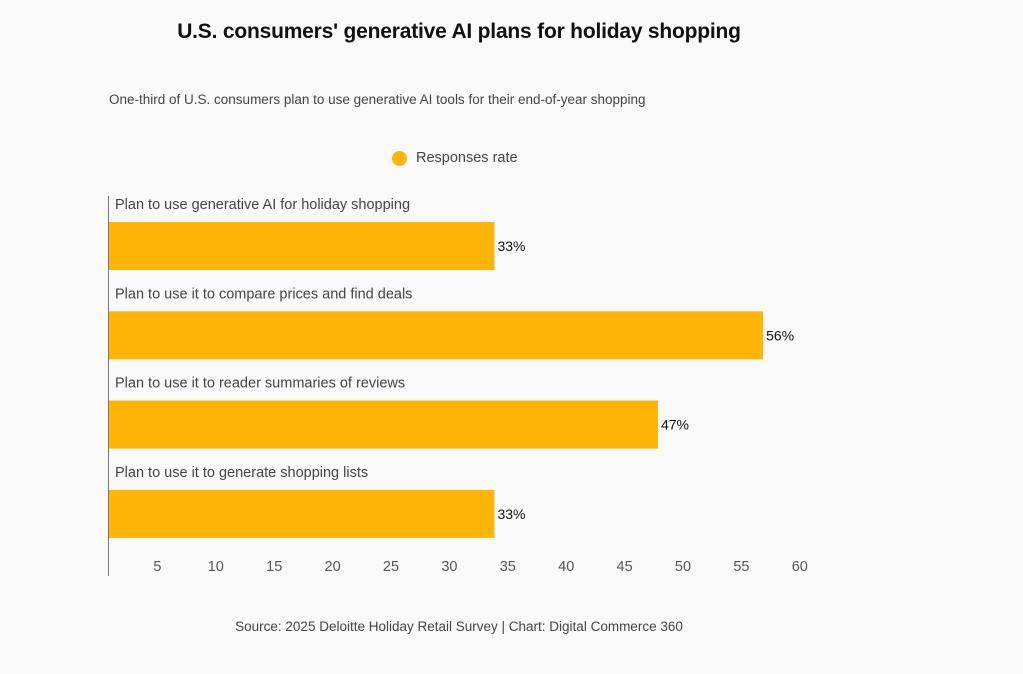 This screenshot has width=1023, height=674. Describe the element at coordinates (625, 567) in the screenshot. I see `x-tick-label: 45` at that location.